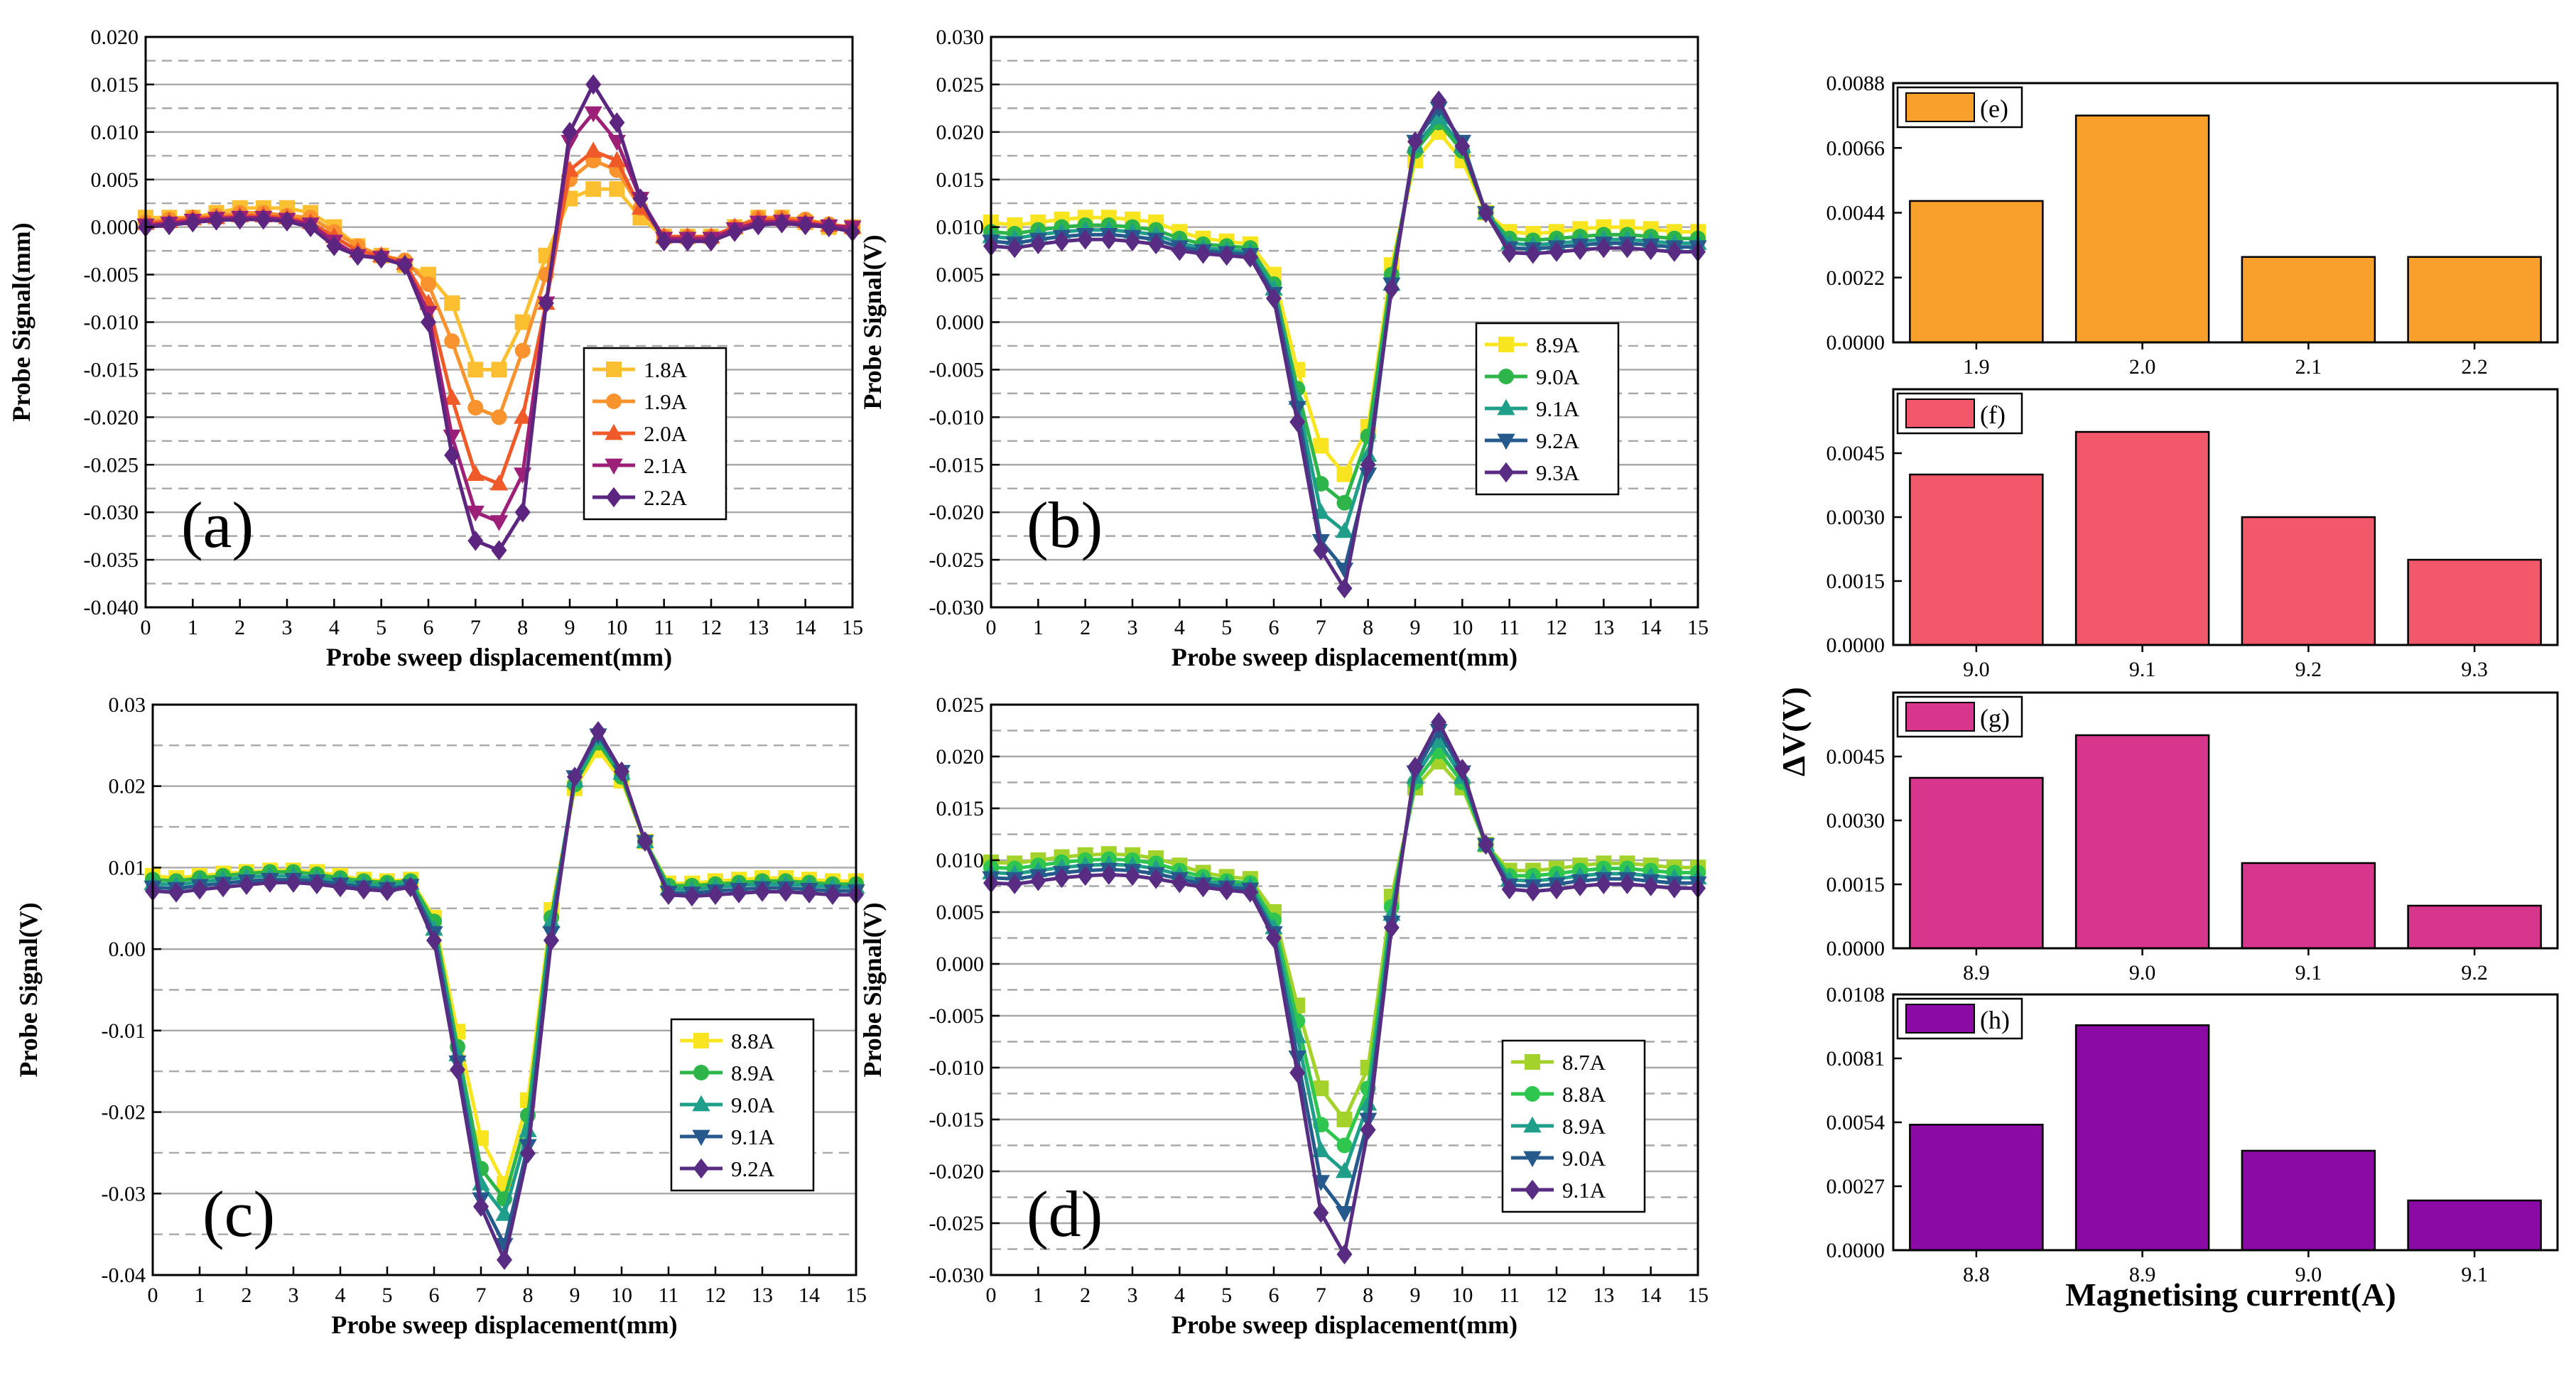  What do you see at coordinates (127, 949) in the screenshot?
I see `y-tick-label: 0.00` at bounding box center [127, 949].